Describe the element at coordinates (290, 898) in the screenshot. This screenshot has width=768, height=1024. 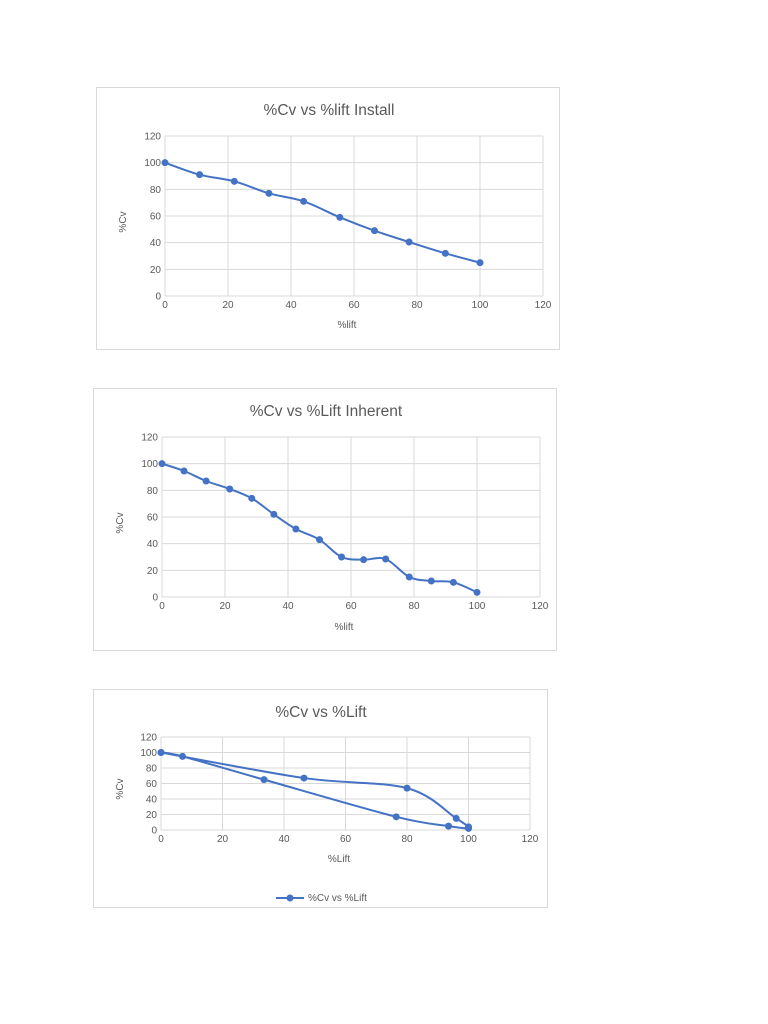
I see `legend-marker` at that location.